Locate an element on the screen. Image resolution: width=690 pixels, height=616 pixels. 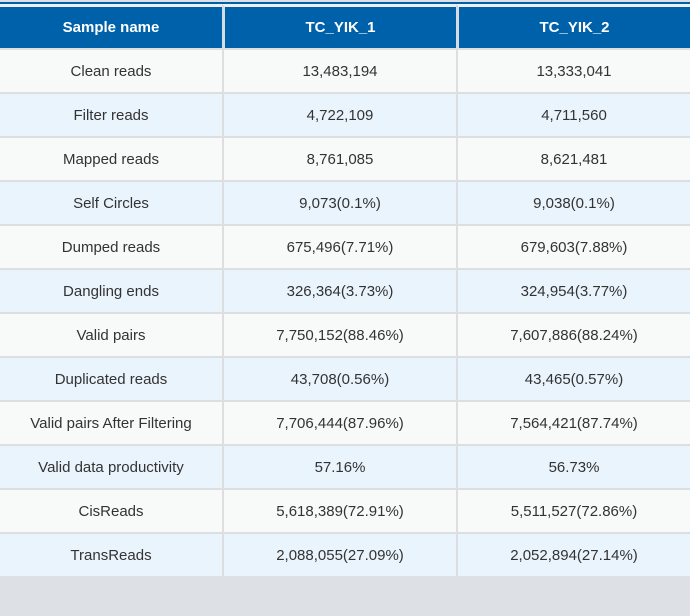
value-cell: 2,052,894(27.14%) is located at coordinates (573, 554).